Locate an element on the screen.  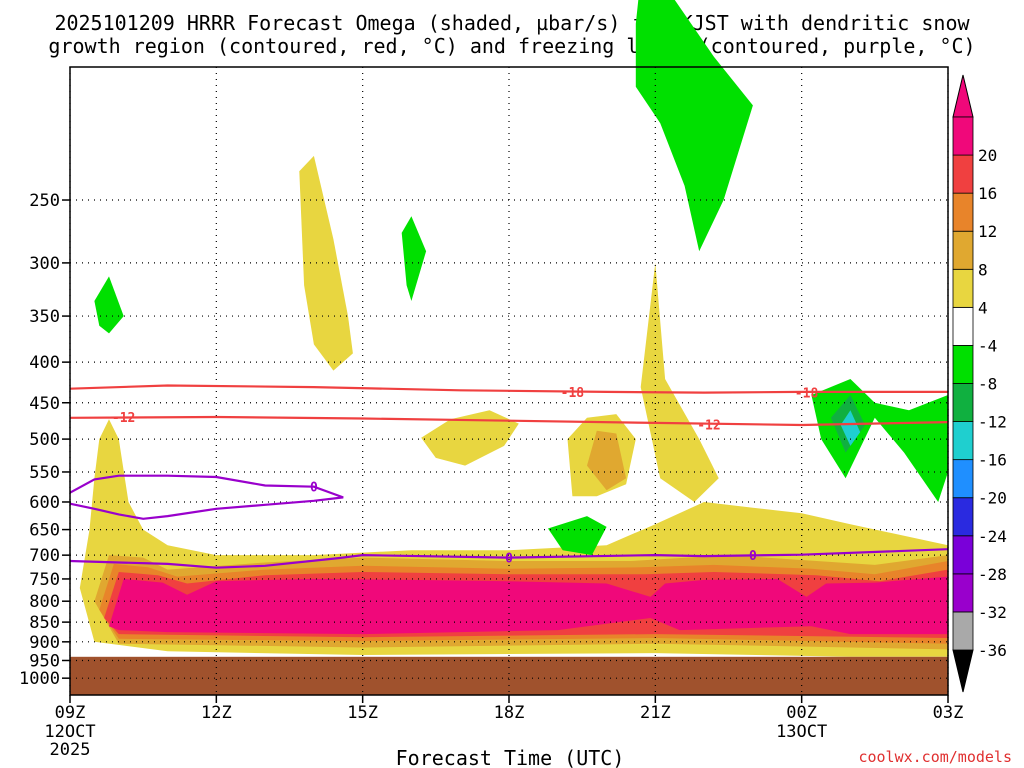
contour-dgz-minus12 is located at coordinates (509, 421).